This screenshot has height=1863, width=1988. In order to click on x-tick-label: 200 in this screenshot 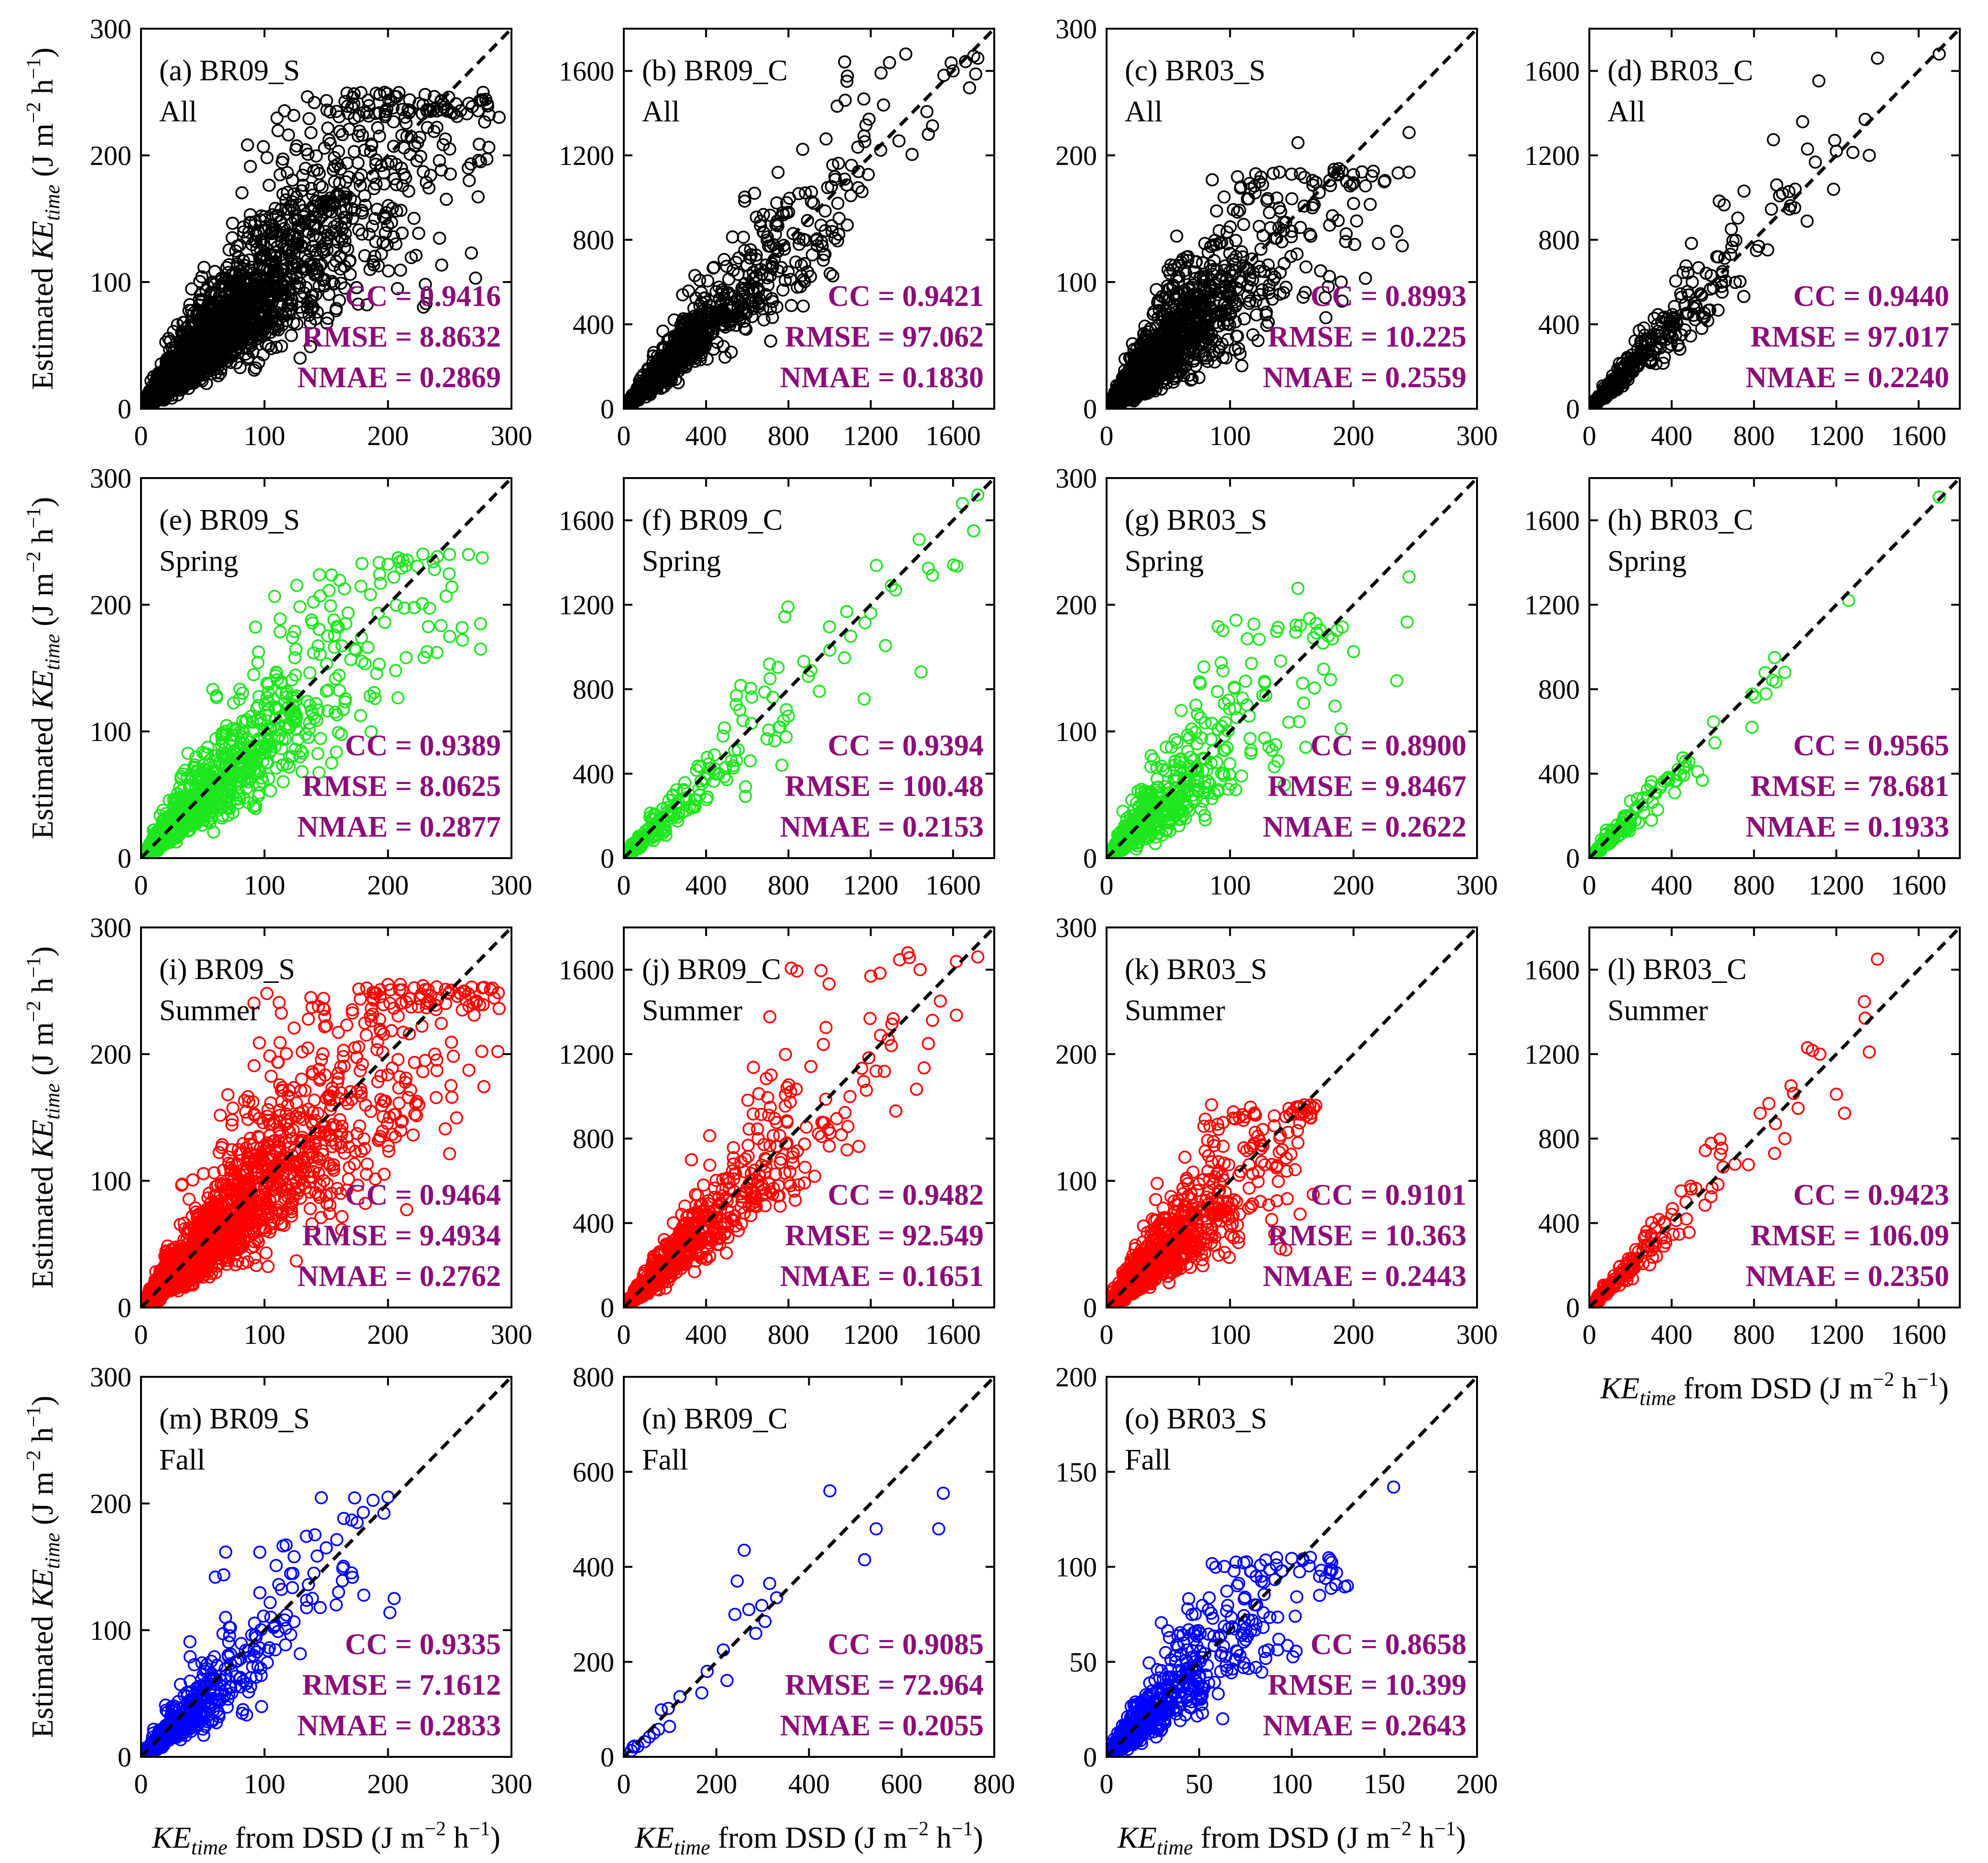, I will do `click(388, 435)`.